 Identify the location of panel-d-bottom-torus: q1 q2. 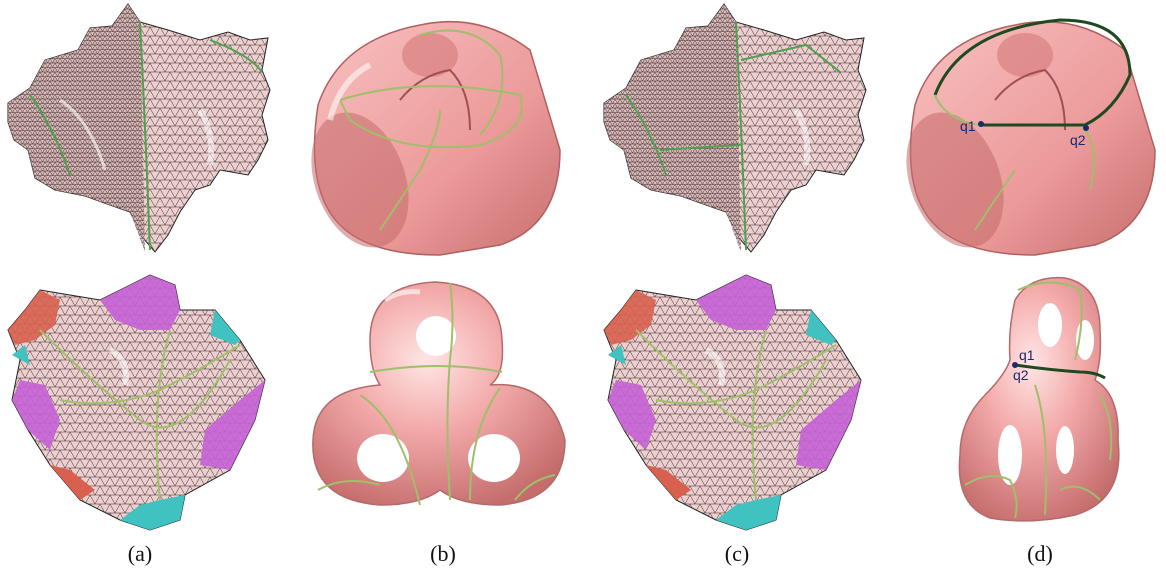
(1039, 399).